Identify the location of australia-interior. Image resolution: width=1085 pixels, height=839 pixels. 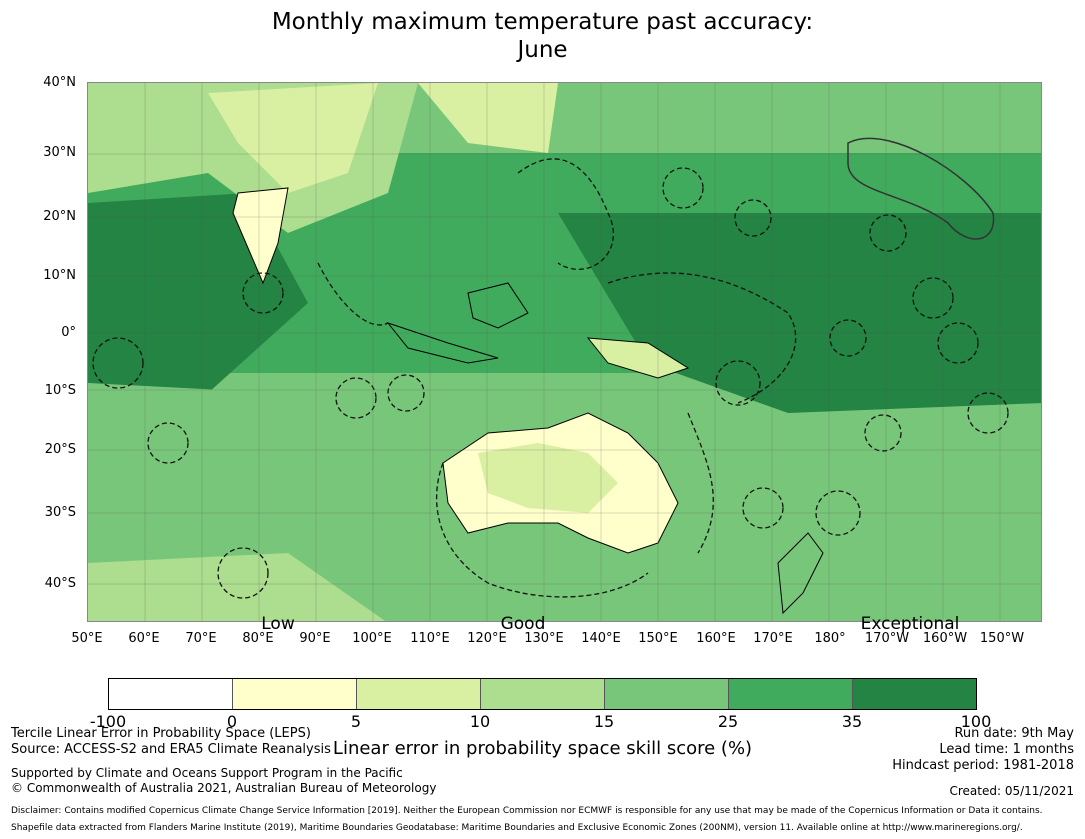
(548, 478).